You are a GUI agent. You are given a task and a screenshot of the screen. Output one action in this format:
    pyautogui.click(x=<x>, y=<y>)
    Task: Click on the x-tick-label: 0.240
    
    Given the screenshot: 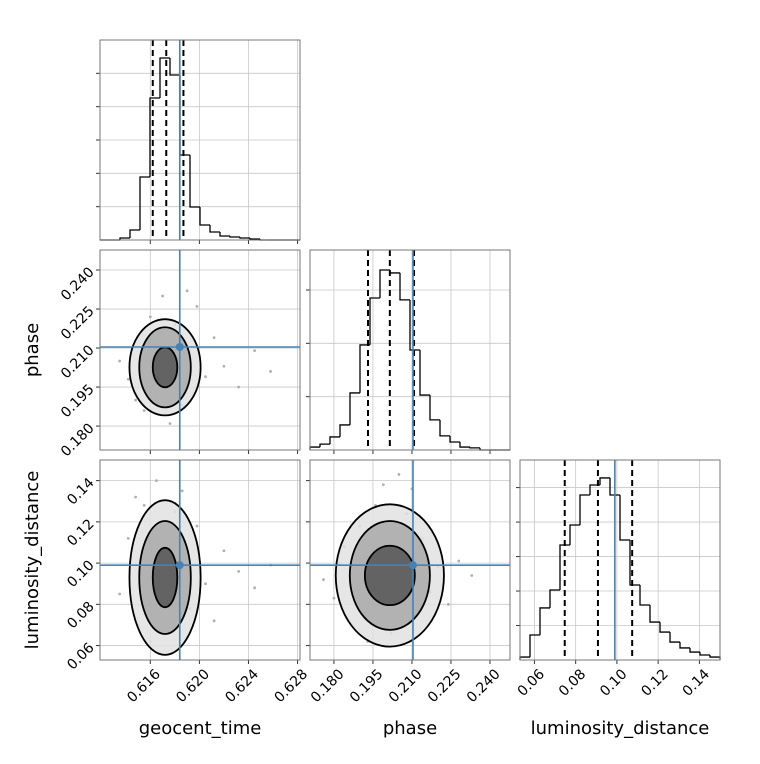 What is the action you would take?
    pyautogui.click(x=484, y=686)
    